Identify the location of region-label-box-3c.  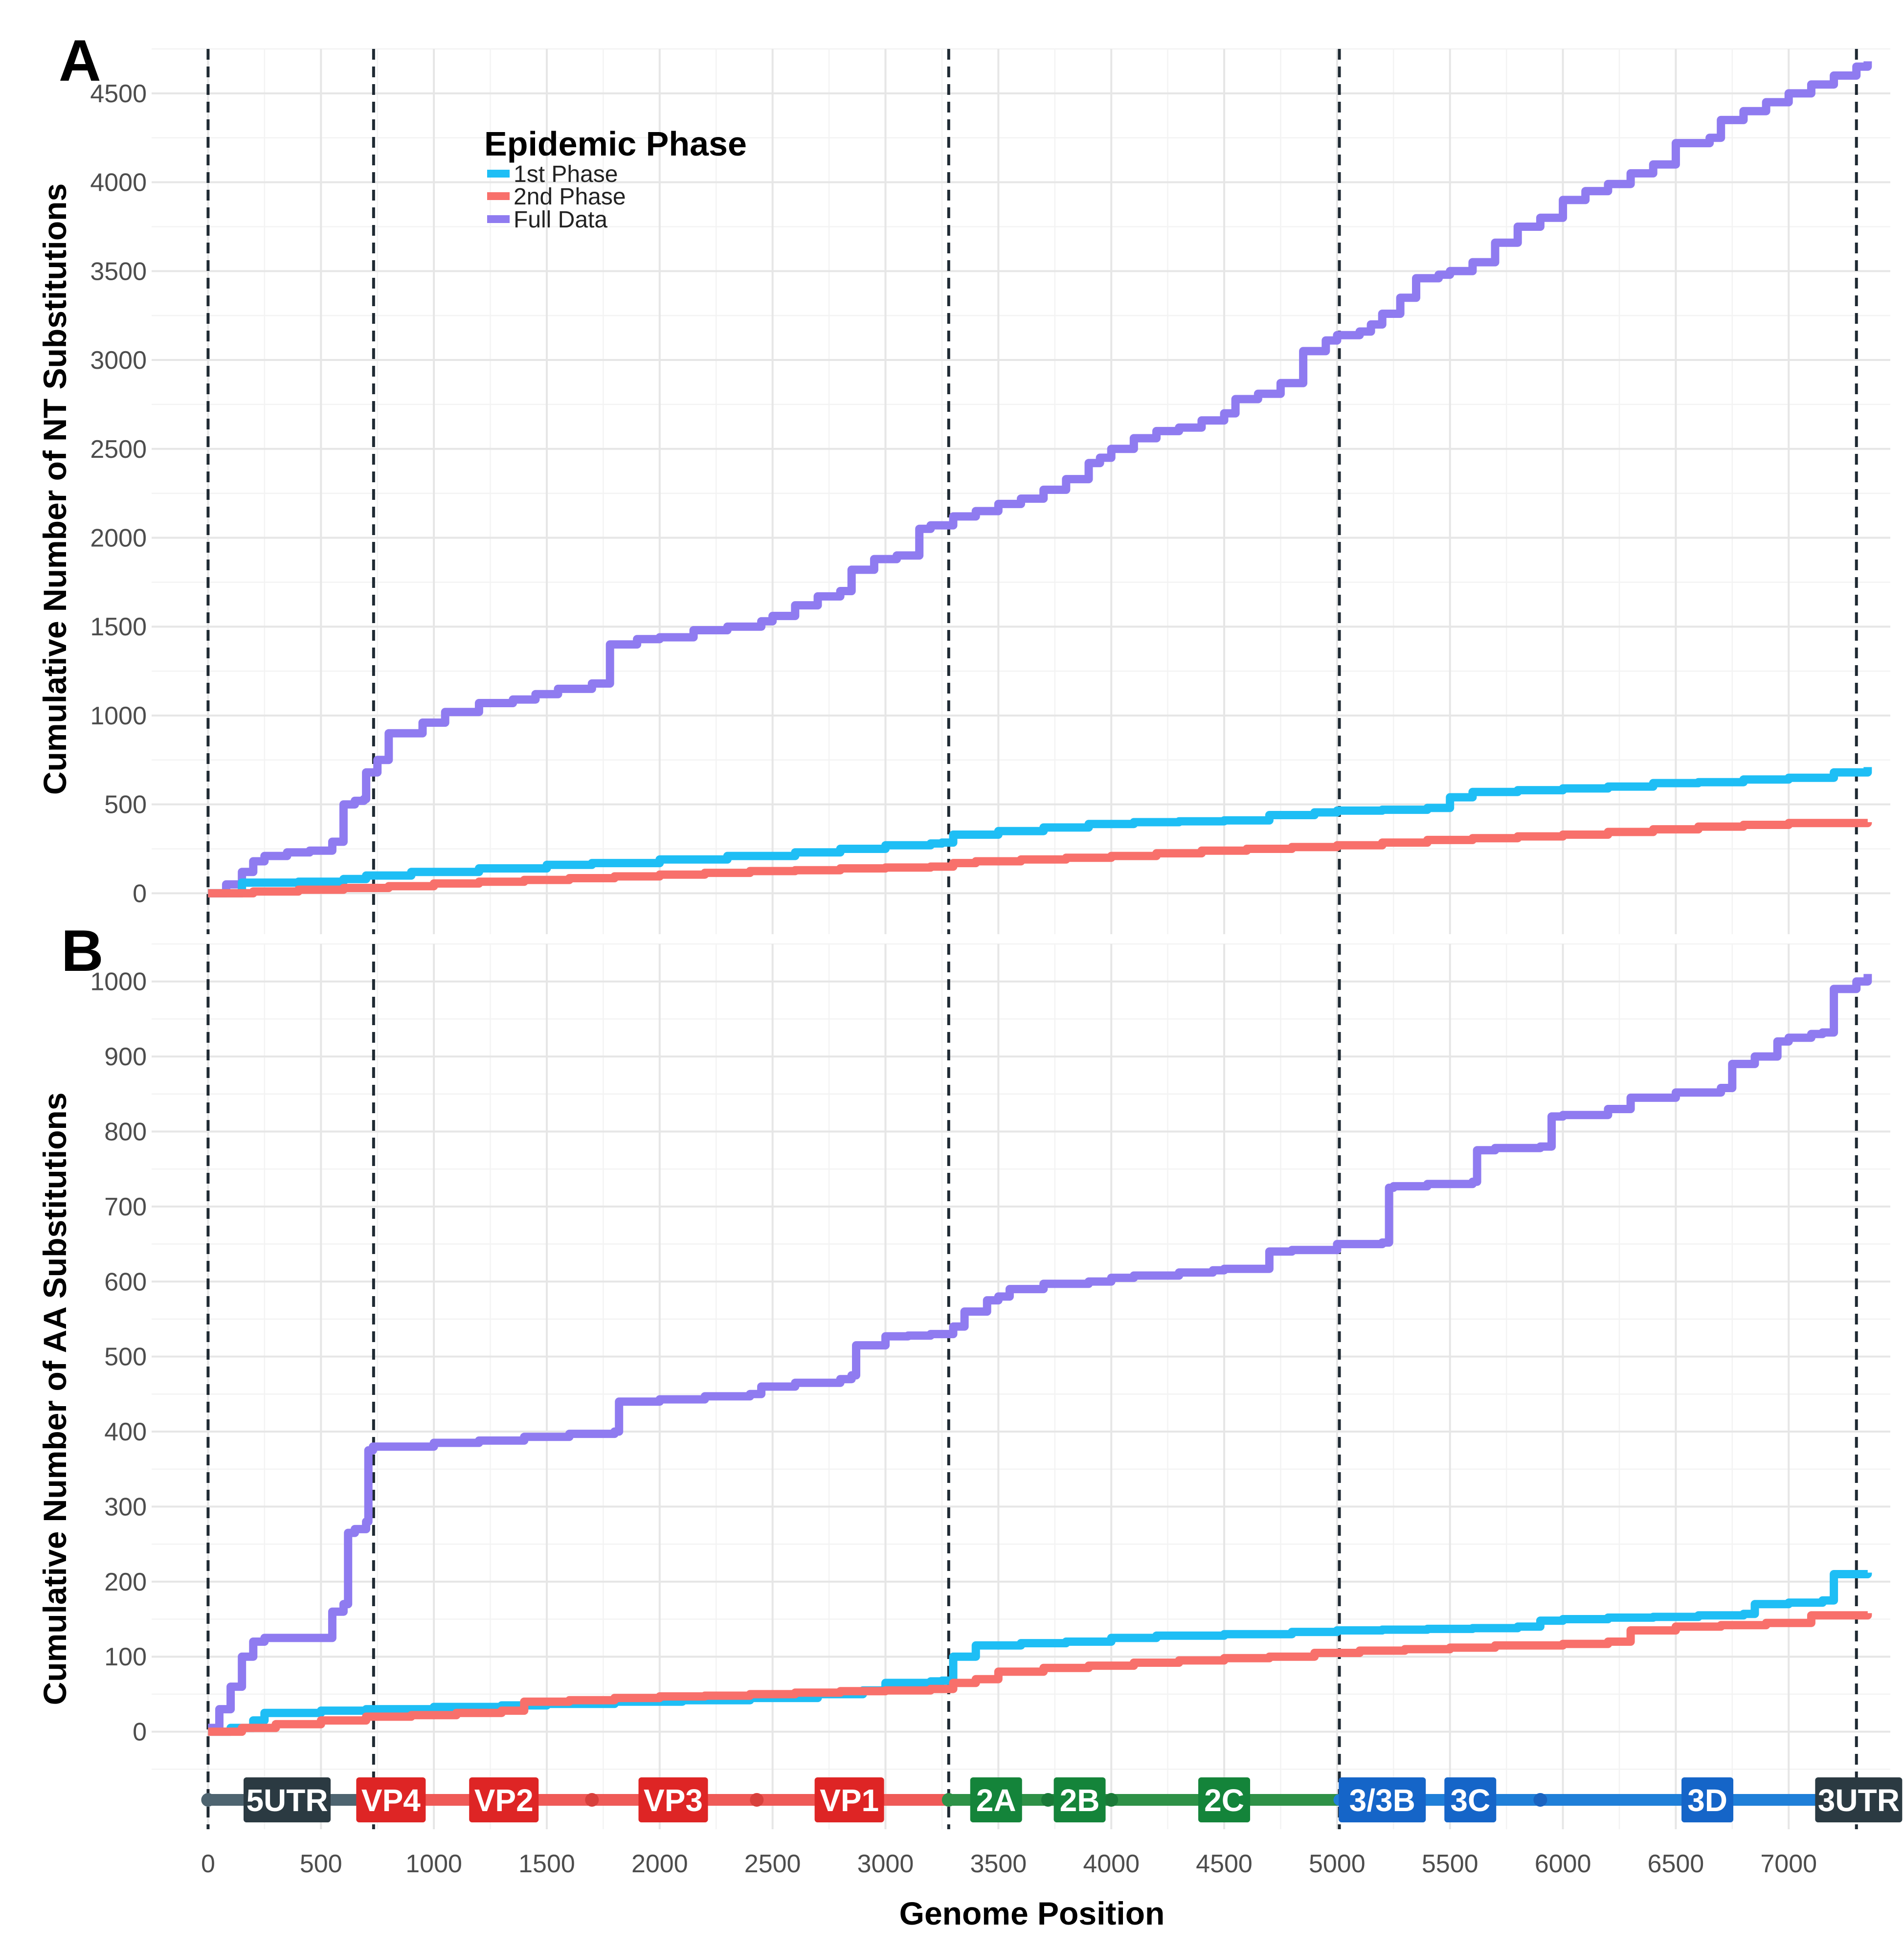
(1470, 1799).